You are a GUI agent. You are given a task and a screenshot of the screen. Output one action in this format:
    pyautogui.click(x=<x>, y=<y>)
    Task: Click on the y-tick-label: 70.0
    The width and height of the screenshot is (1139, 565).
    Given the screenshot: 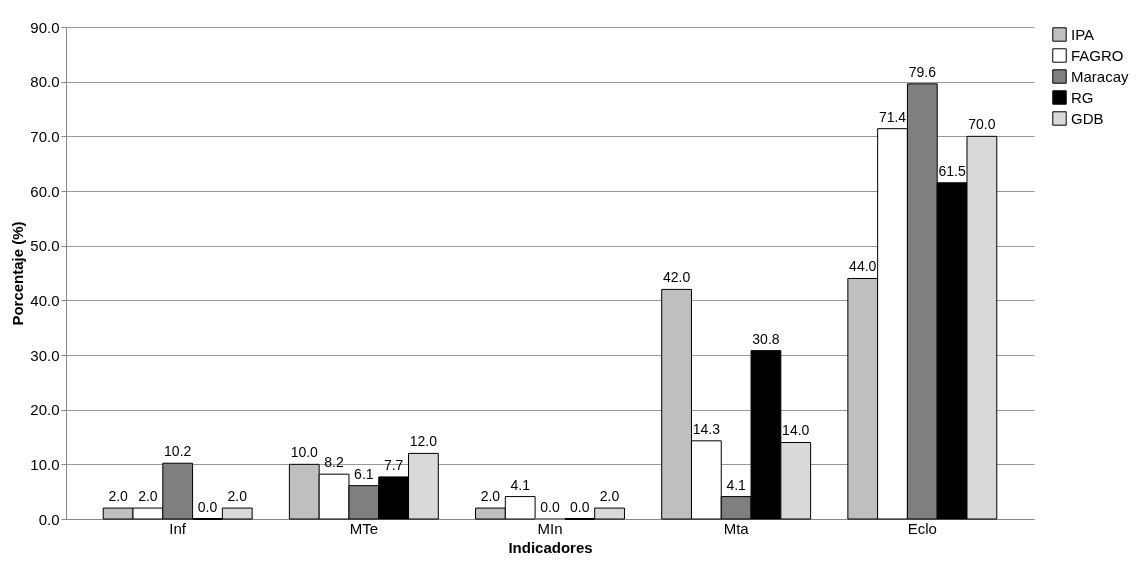 What is the action you would take?
    pyautogui.click(x=45, y=136)
    